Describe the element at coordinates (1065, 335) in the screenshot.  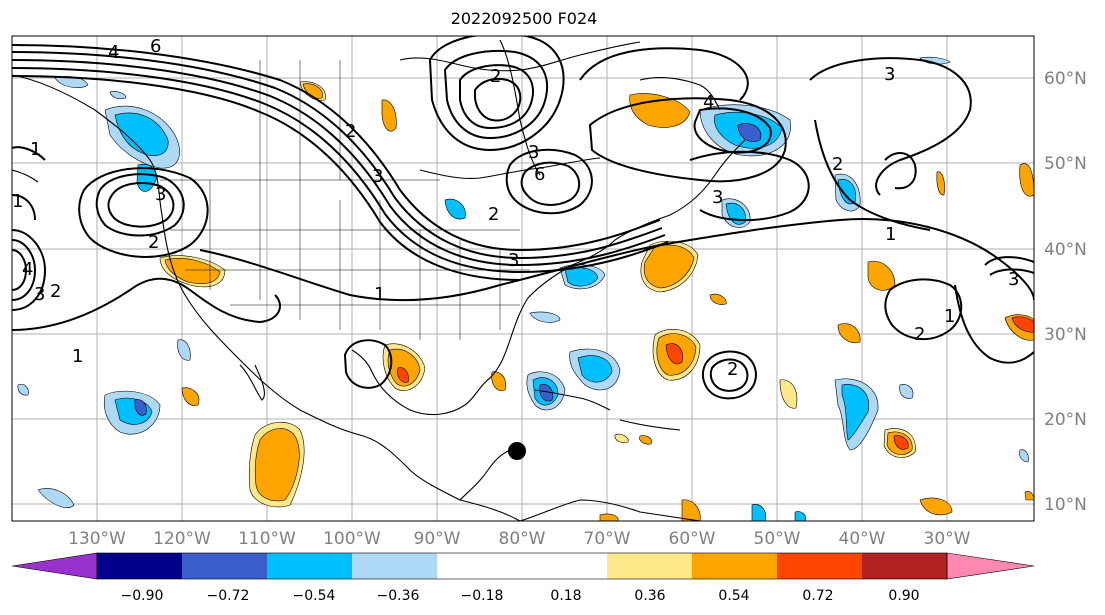
I see `lat-label: 30°N` at that location.